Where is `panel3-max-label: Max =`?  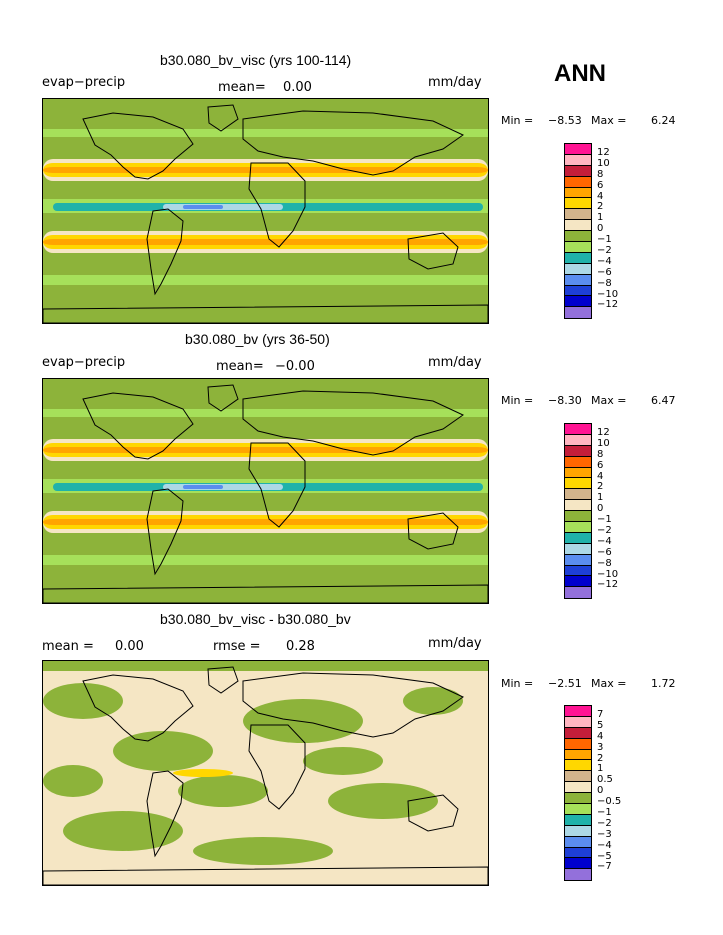 panel3-max-label: Max = is located at coordinates (609, 683).